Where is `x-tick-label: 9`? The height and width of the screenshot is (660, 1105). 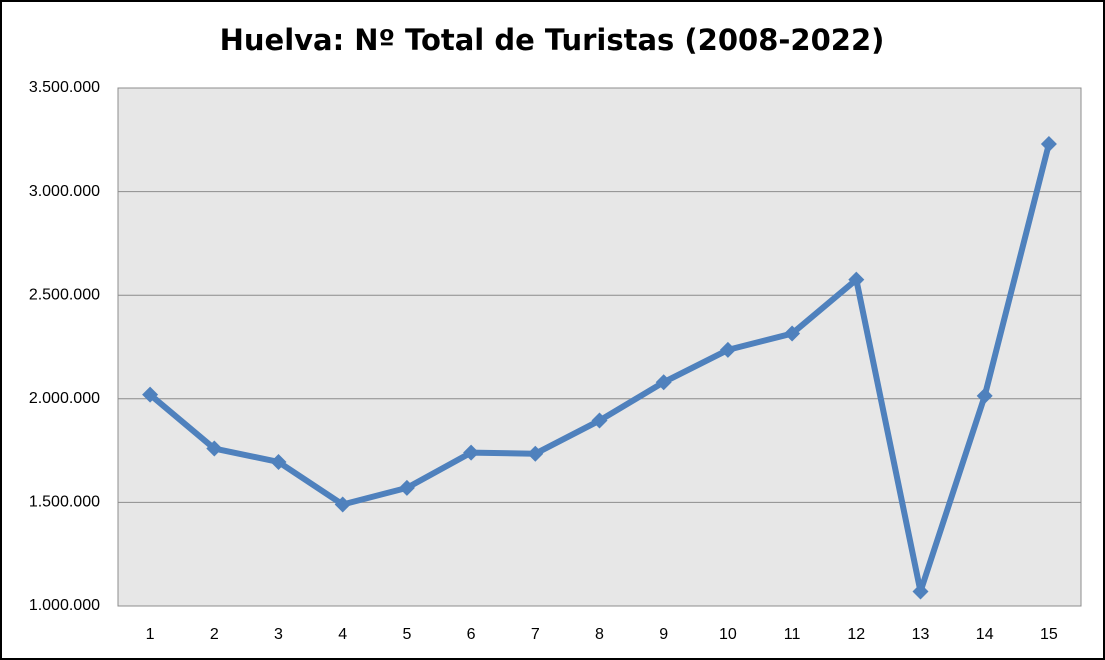 x-tick-label: 9 is located at coordinates (663, 634).